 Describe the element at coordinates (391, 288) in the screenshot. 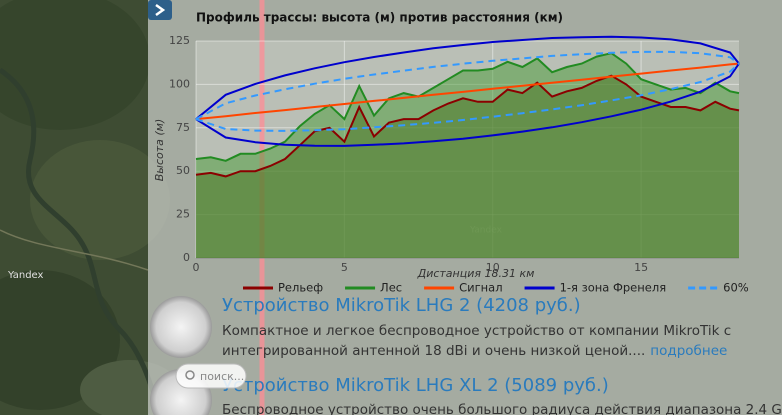

I see `legend-label: Лес` at that location.